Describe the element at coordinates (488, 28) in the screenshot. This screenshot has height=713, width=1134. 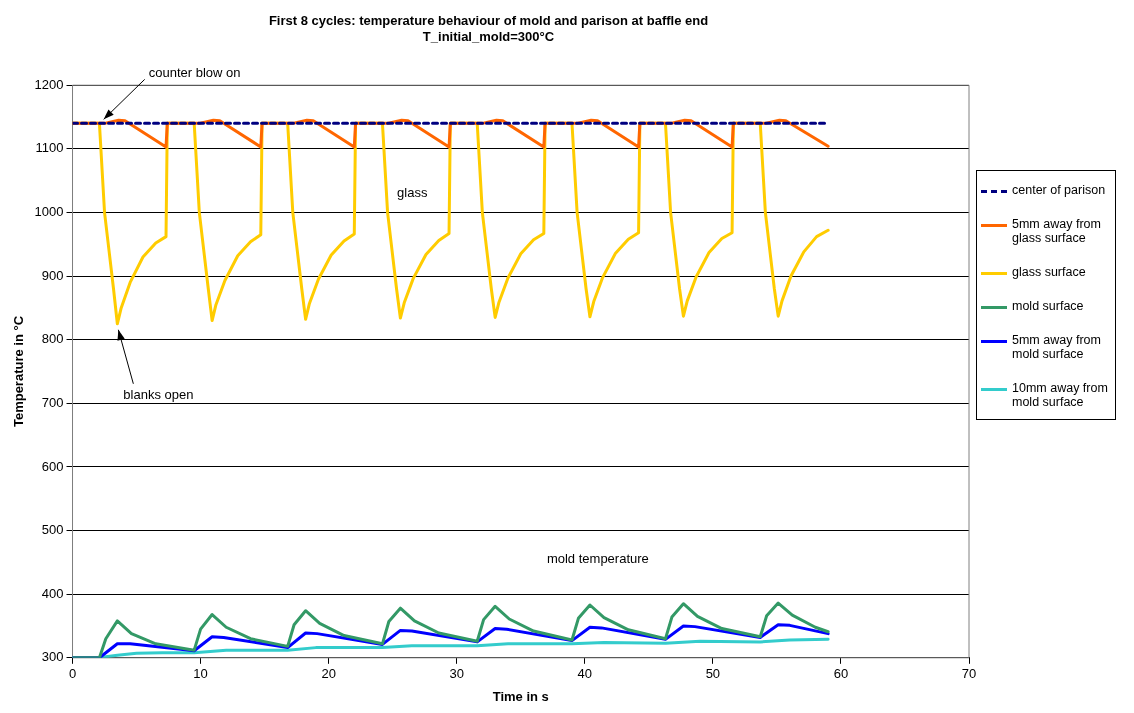
I see `chart-title: First 8 cycles: temperature behaviour of mold and parison at baffle end T_initial_mold=300°C` at that location.